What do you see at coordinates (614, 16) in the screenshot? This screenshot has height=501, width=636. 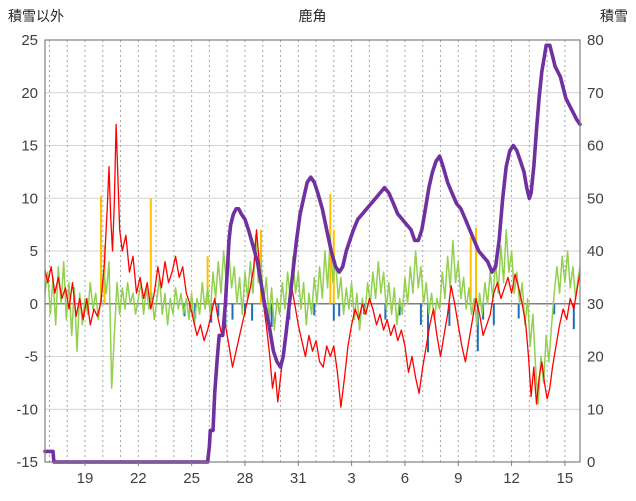 I see `right-axis-title: 積雪` at bounding box center [614, 16].